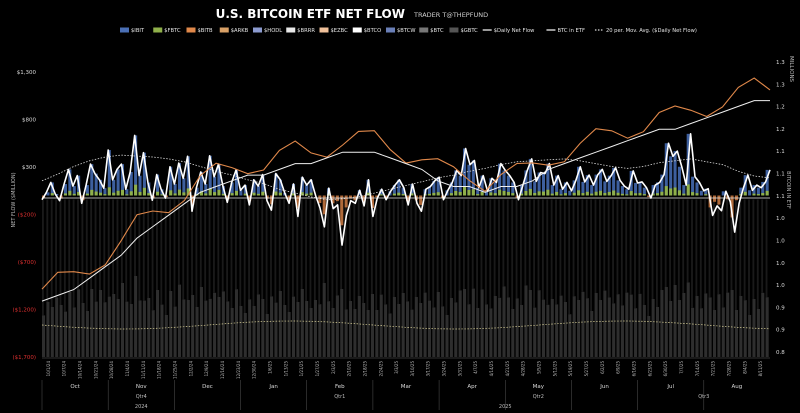 This screenshot has width=800, height=413. What do you see at coordinates (380, 369) in the screenshot?
I see `x-tick-label: 2/24/25` at bounding box center [380, 369].